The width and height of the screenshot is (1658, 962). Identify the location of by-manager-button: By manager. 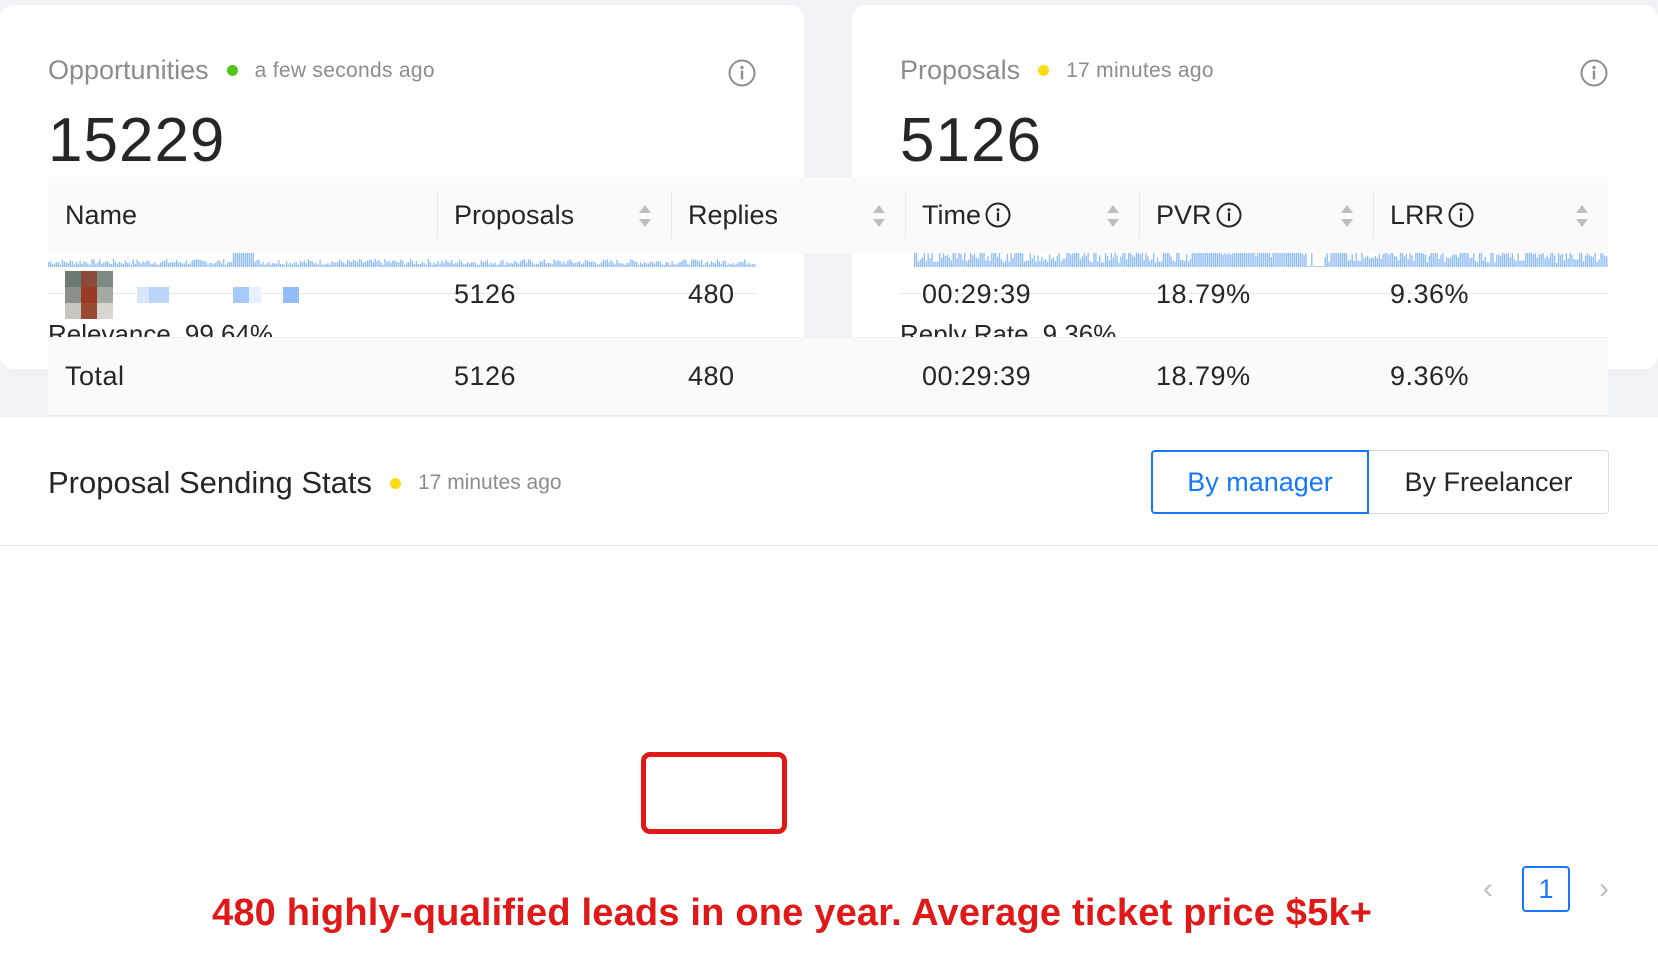
(1260, 482).